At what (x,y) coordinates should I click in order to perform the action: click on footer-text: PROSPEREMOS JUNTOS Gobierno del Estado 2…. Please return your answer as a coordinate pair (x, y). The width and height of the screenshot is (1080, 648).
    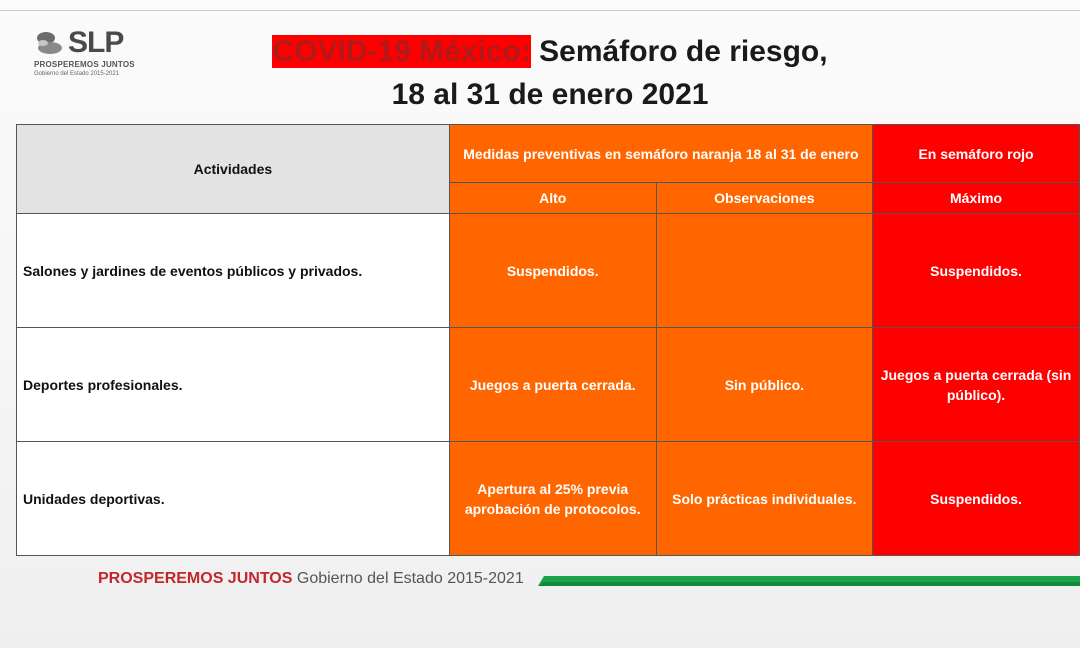
    Looking at the image, I should click on (311, 579).